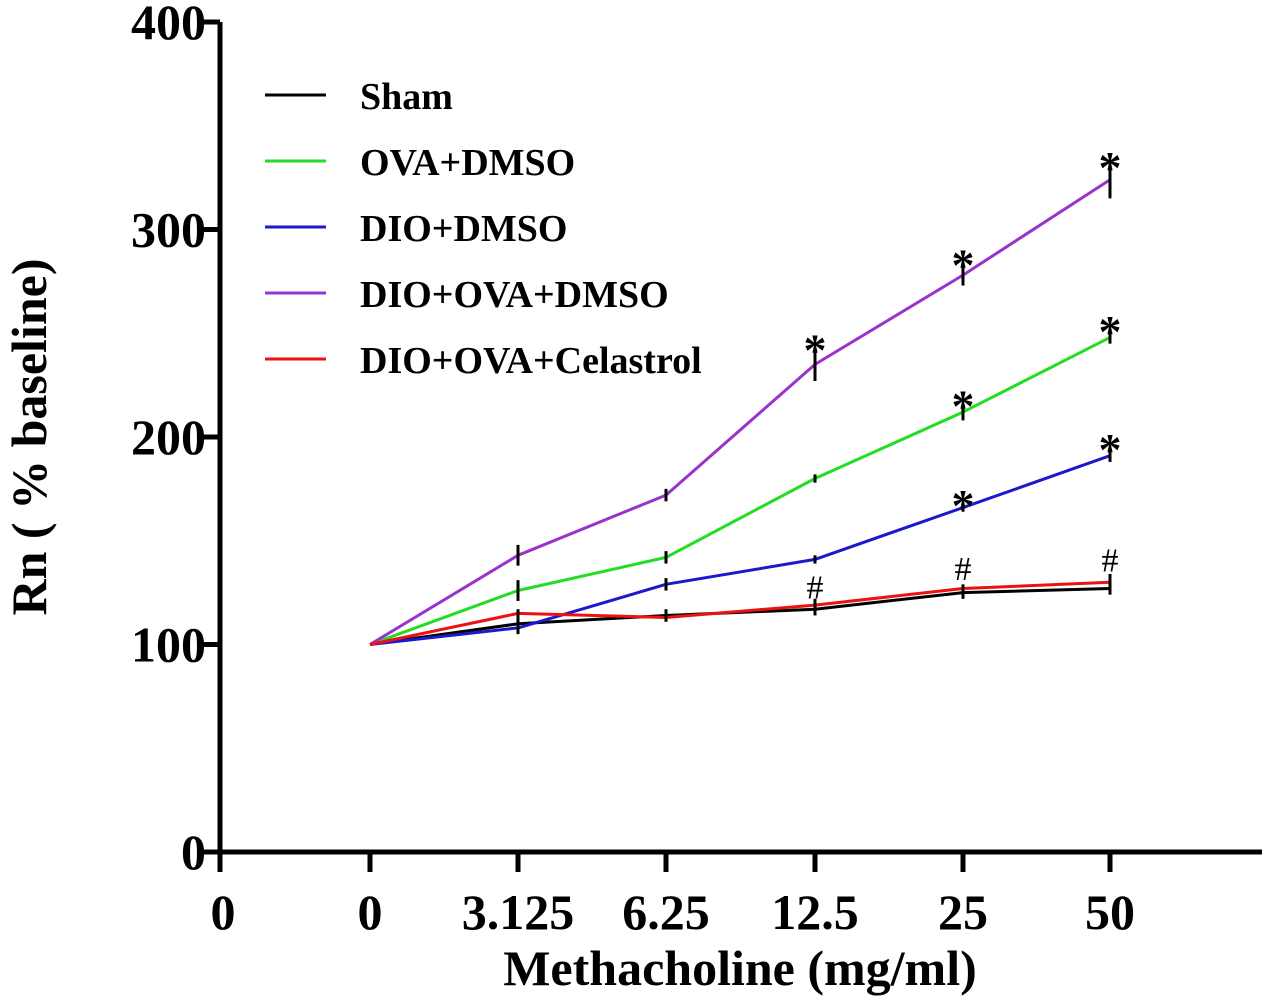 This screenshot has width=1267, height=1003. Describe the element at coordinates (359, 97) in the screenshot. I see `legend-item: Sham` at that location.